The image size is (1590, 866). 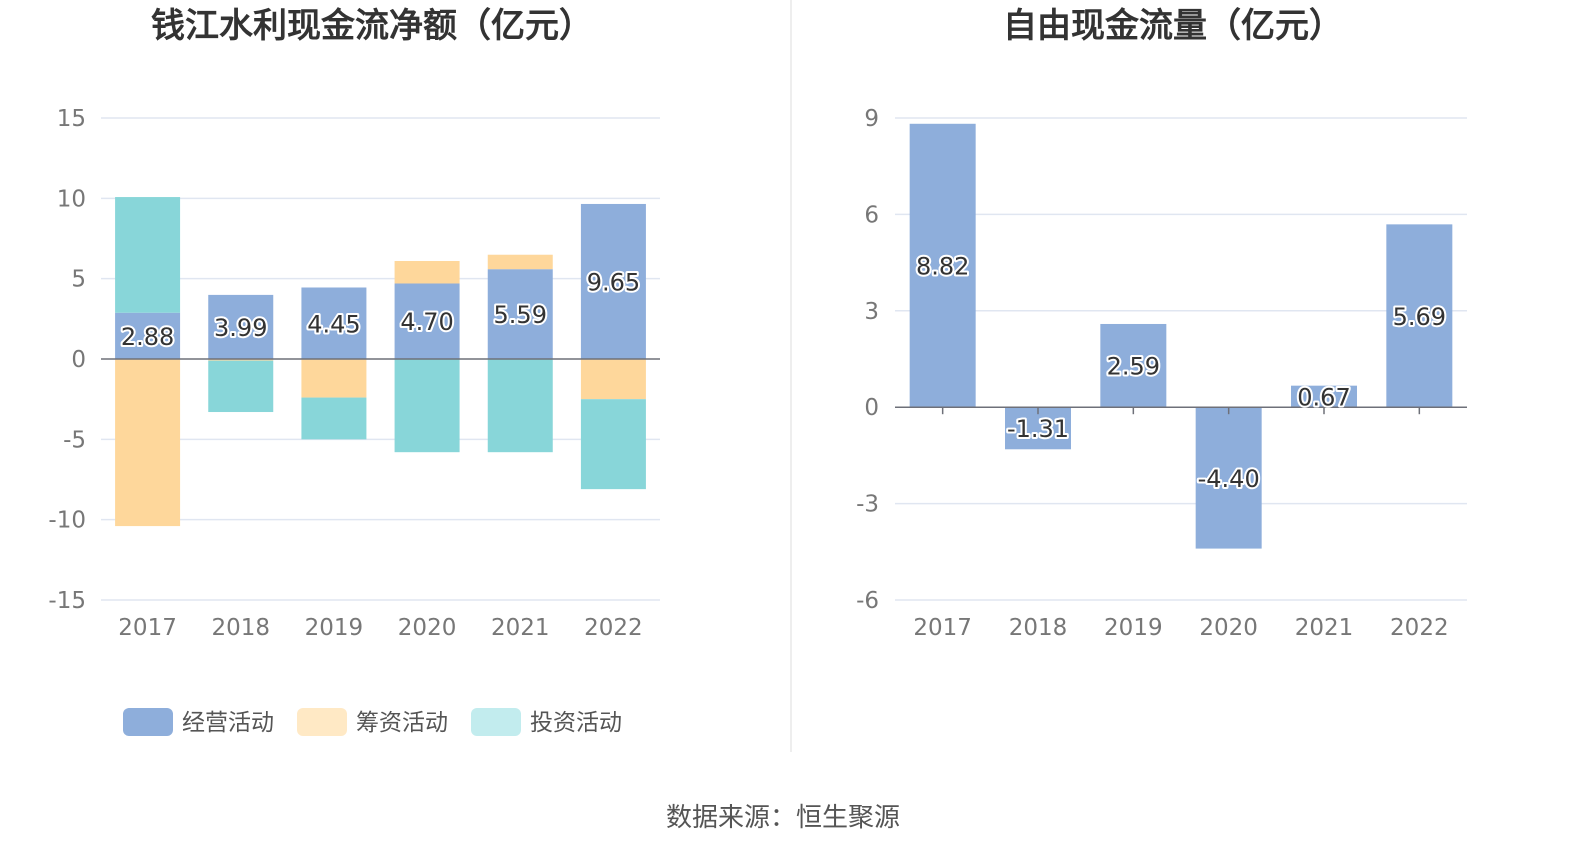 I want to click on chart2-y-tick-label: 6, so click(x=871, y=215).